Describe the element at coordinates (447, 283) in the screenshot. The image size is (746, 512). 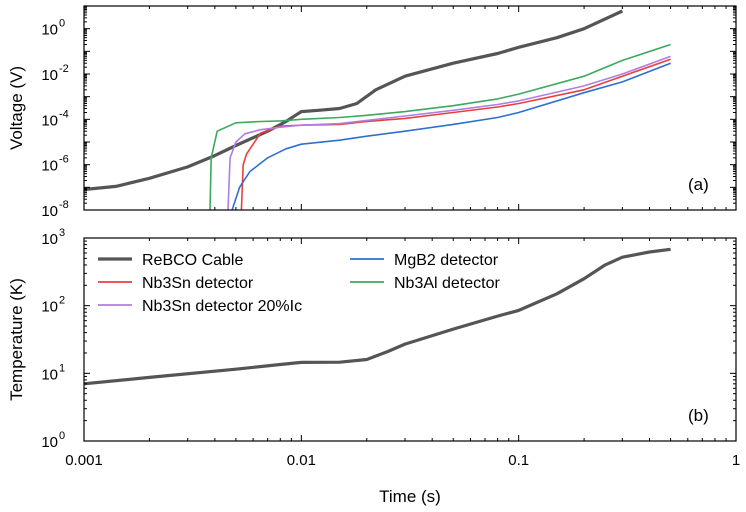
I see `legend-label: Nb3Al detector` at that location.